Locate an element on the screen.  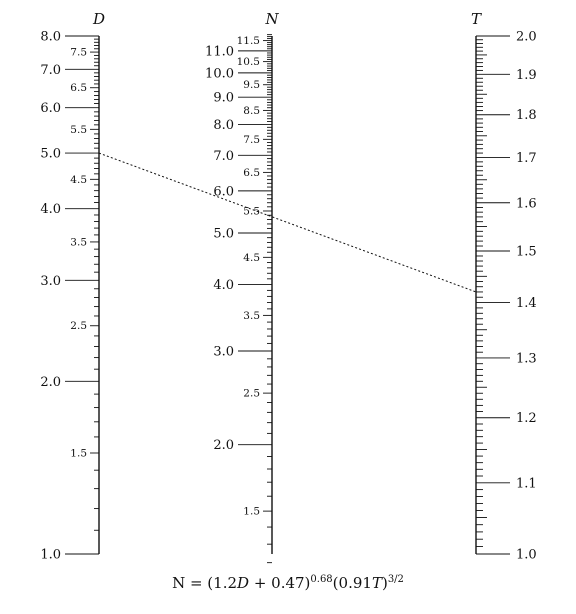
n-minor-label: 3.5 is located at coordinates (251, 316).